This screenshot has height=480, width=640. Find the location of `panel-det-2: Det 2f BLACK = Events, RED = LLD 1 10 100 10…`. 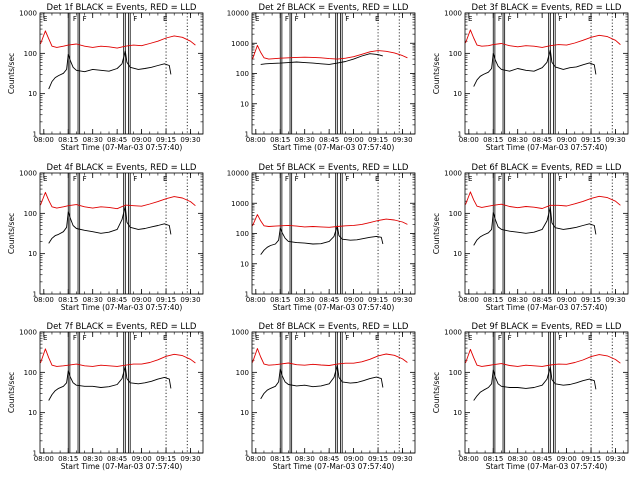

panel-det-2: Det 2f BLACK = Events, RED = LLD 1 10 100 10… is located at coordinates (321, 77).